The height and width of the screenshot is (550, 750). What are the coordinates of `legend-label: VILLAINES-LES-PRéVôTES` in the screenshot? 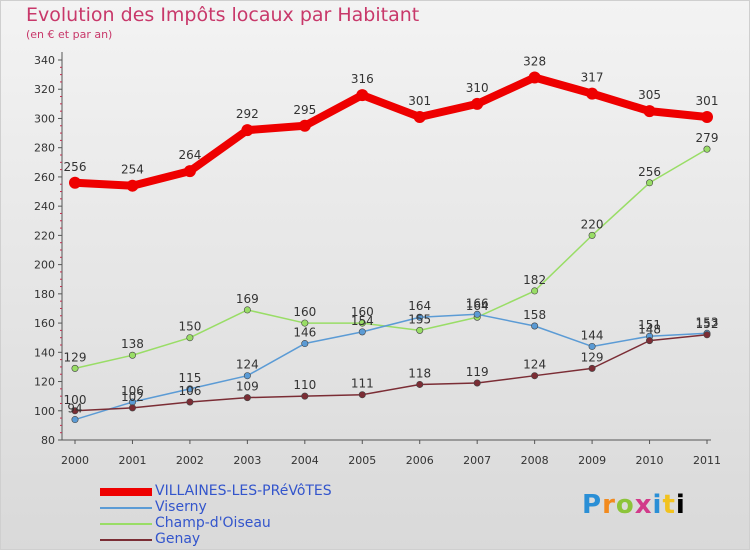 It's located at (243, 491).